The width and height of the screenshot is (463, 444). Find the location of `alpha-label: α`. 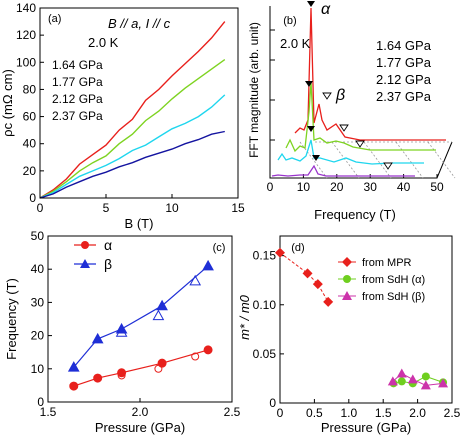

alpha-label: α is located at coordinates (326, 9).